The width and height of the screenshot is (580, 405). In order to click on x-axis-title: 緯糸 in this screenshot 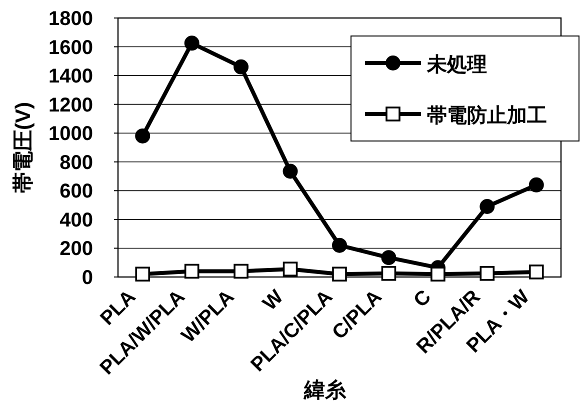, I will do `click(325, 390)`.